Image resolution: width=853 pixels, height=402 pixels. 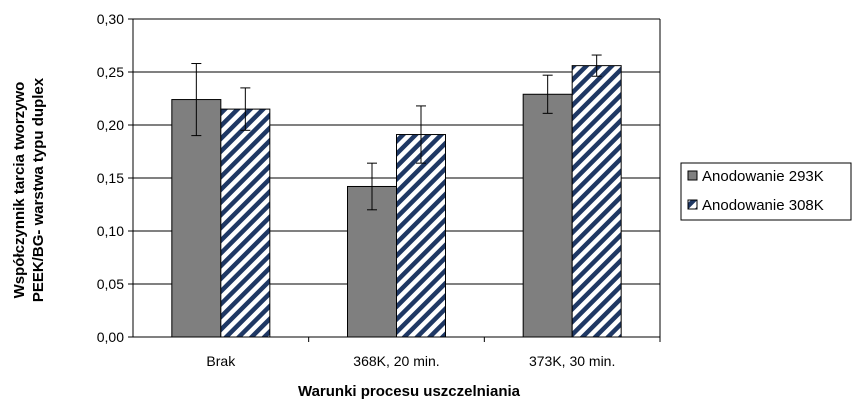 What do you see at coordinates (547, 215) in the screenshot?
I see `bar-anodowanie-293k` at bounding box center [547, 215].